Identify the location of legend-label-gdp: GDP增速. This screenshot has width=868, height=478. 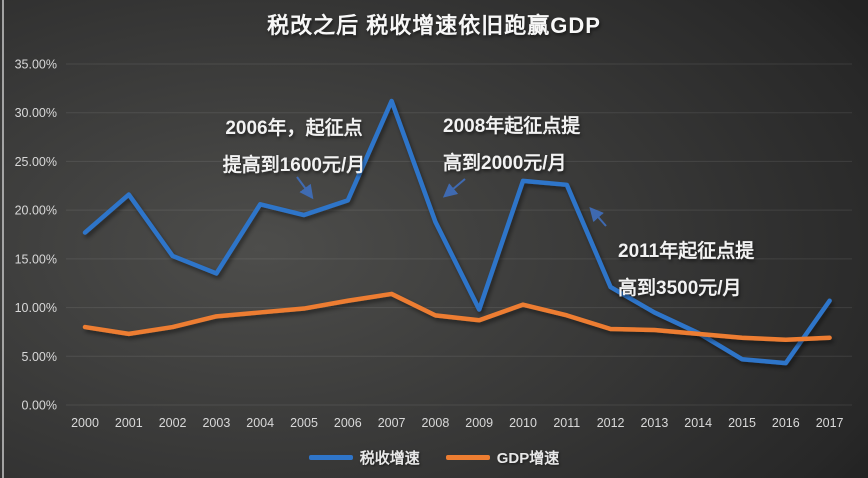
(528, 458).